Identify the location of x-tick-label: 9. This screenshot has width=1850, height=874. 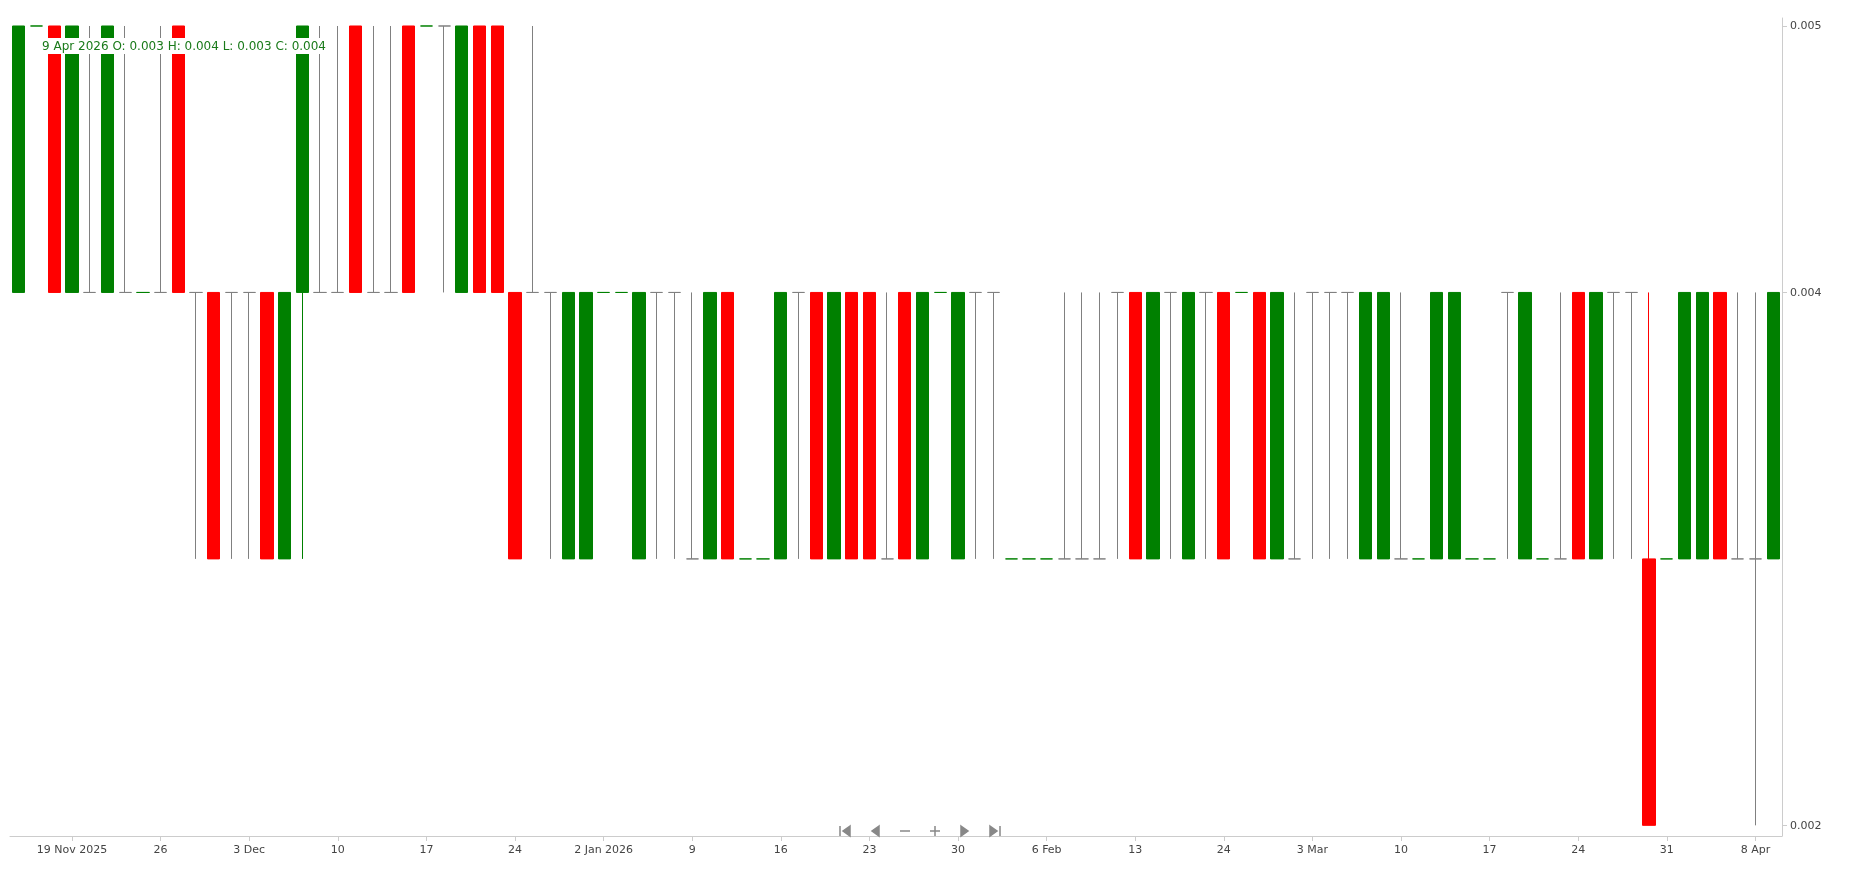
(692, 849).